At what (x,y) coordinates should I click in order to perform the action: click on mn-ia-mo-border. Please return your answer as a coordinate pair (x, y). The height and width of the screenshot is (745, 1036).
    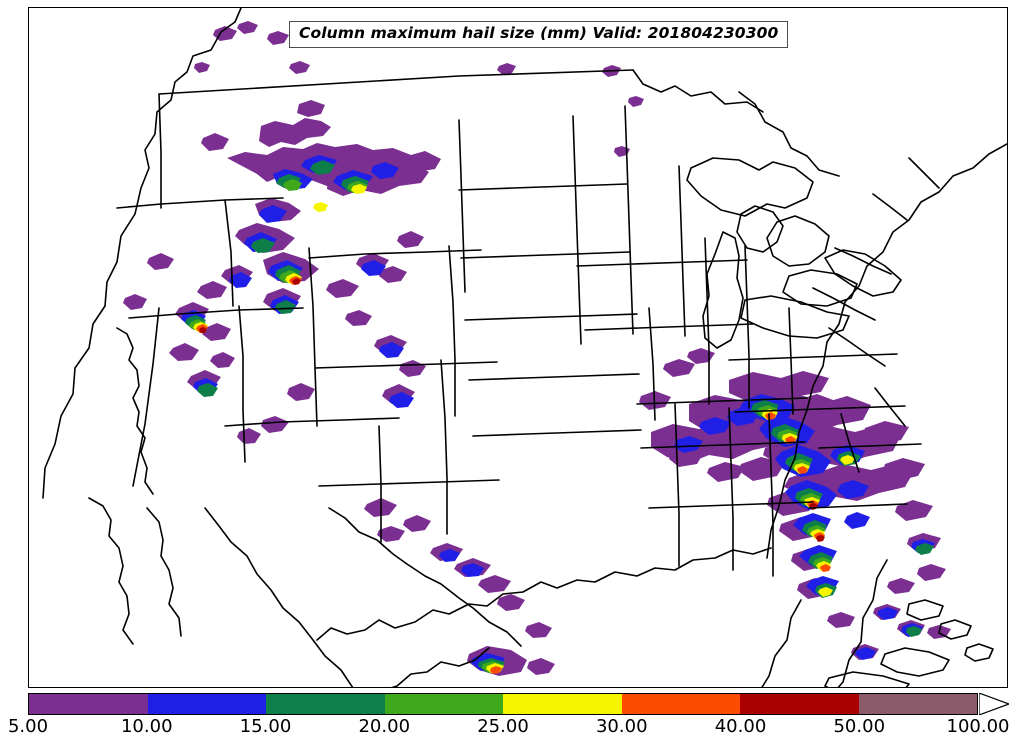
    Looking at the image, I should click on (577, 230).